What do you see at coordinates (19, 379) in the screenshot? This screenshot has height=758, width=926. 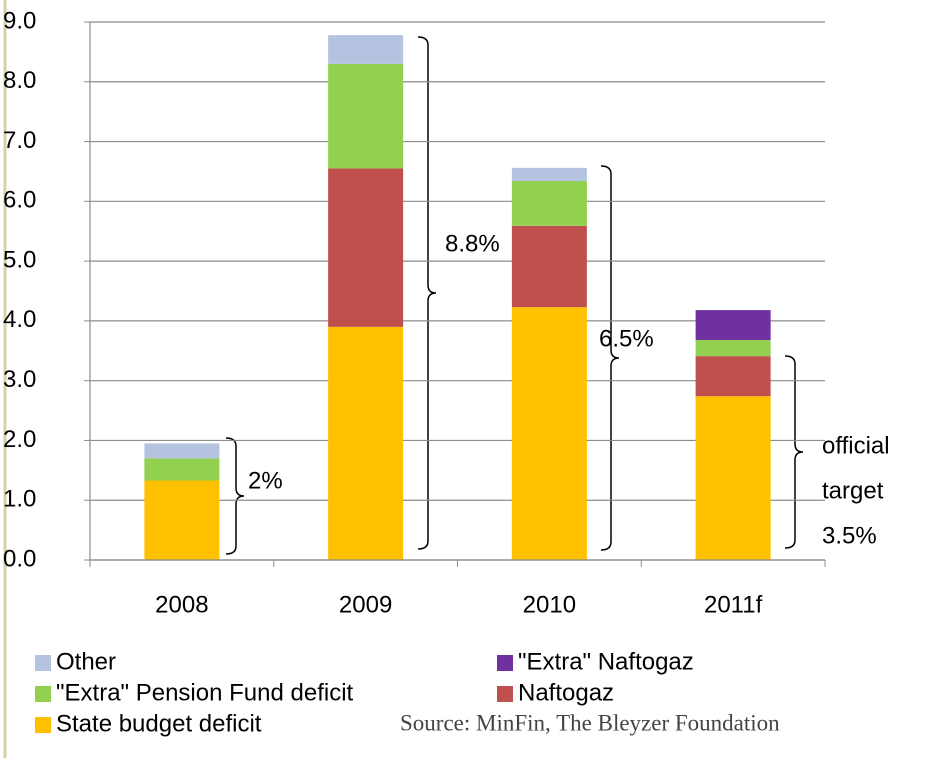 I see `y-tick-label: 3.0` at bounding box center [19, 379].